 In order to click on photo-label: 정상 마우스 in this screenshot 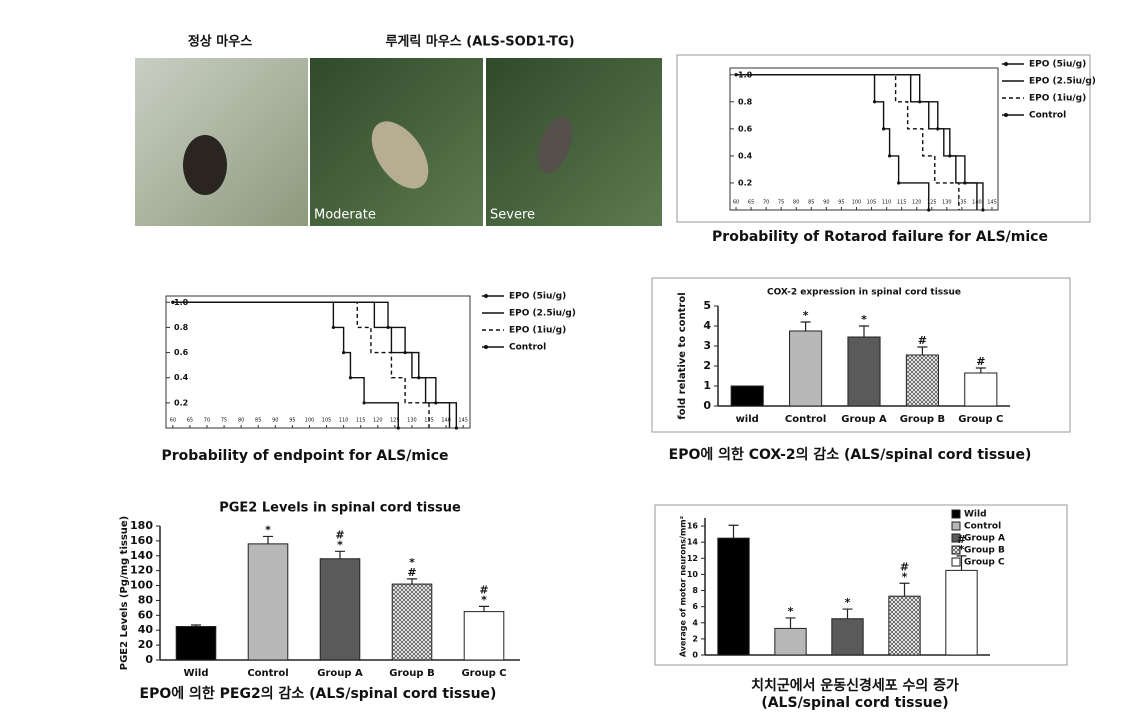, I will do `click(220, 42)`.